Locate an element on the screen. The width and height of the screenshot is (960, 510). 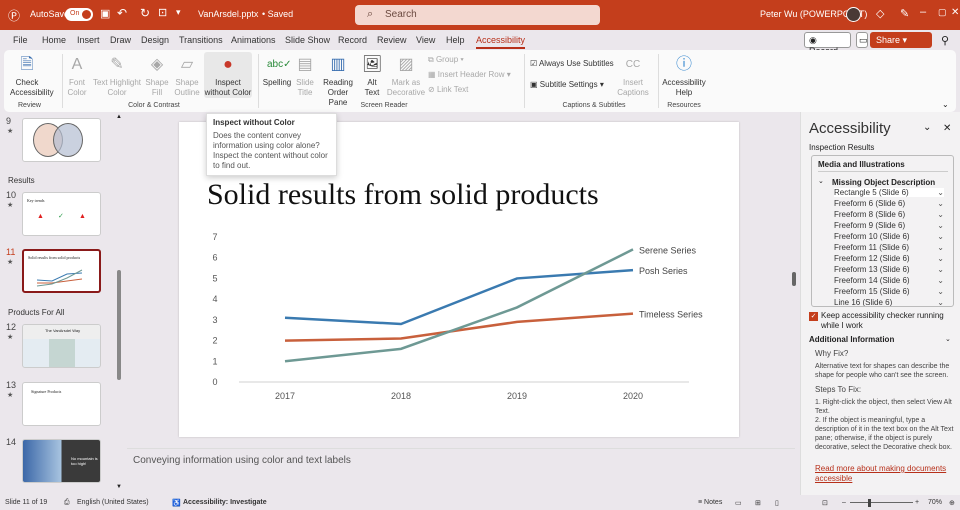
restore-icon: ▢ is located at coordinates (942, 12).